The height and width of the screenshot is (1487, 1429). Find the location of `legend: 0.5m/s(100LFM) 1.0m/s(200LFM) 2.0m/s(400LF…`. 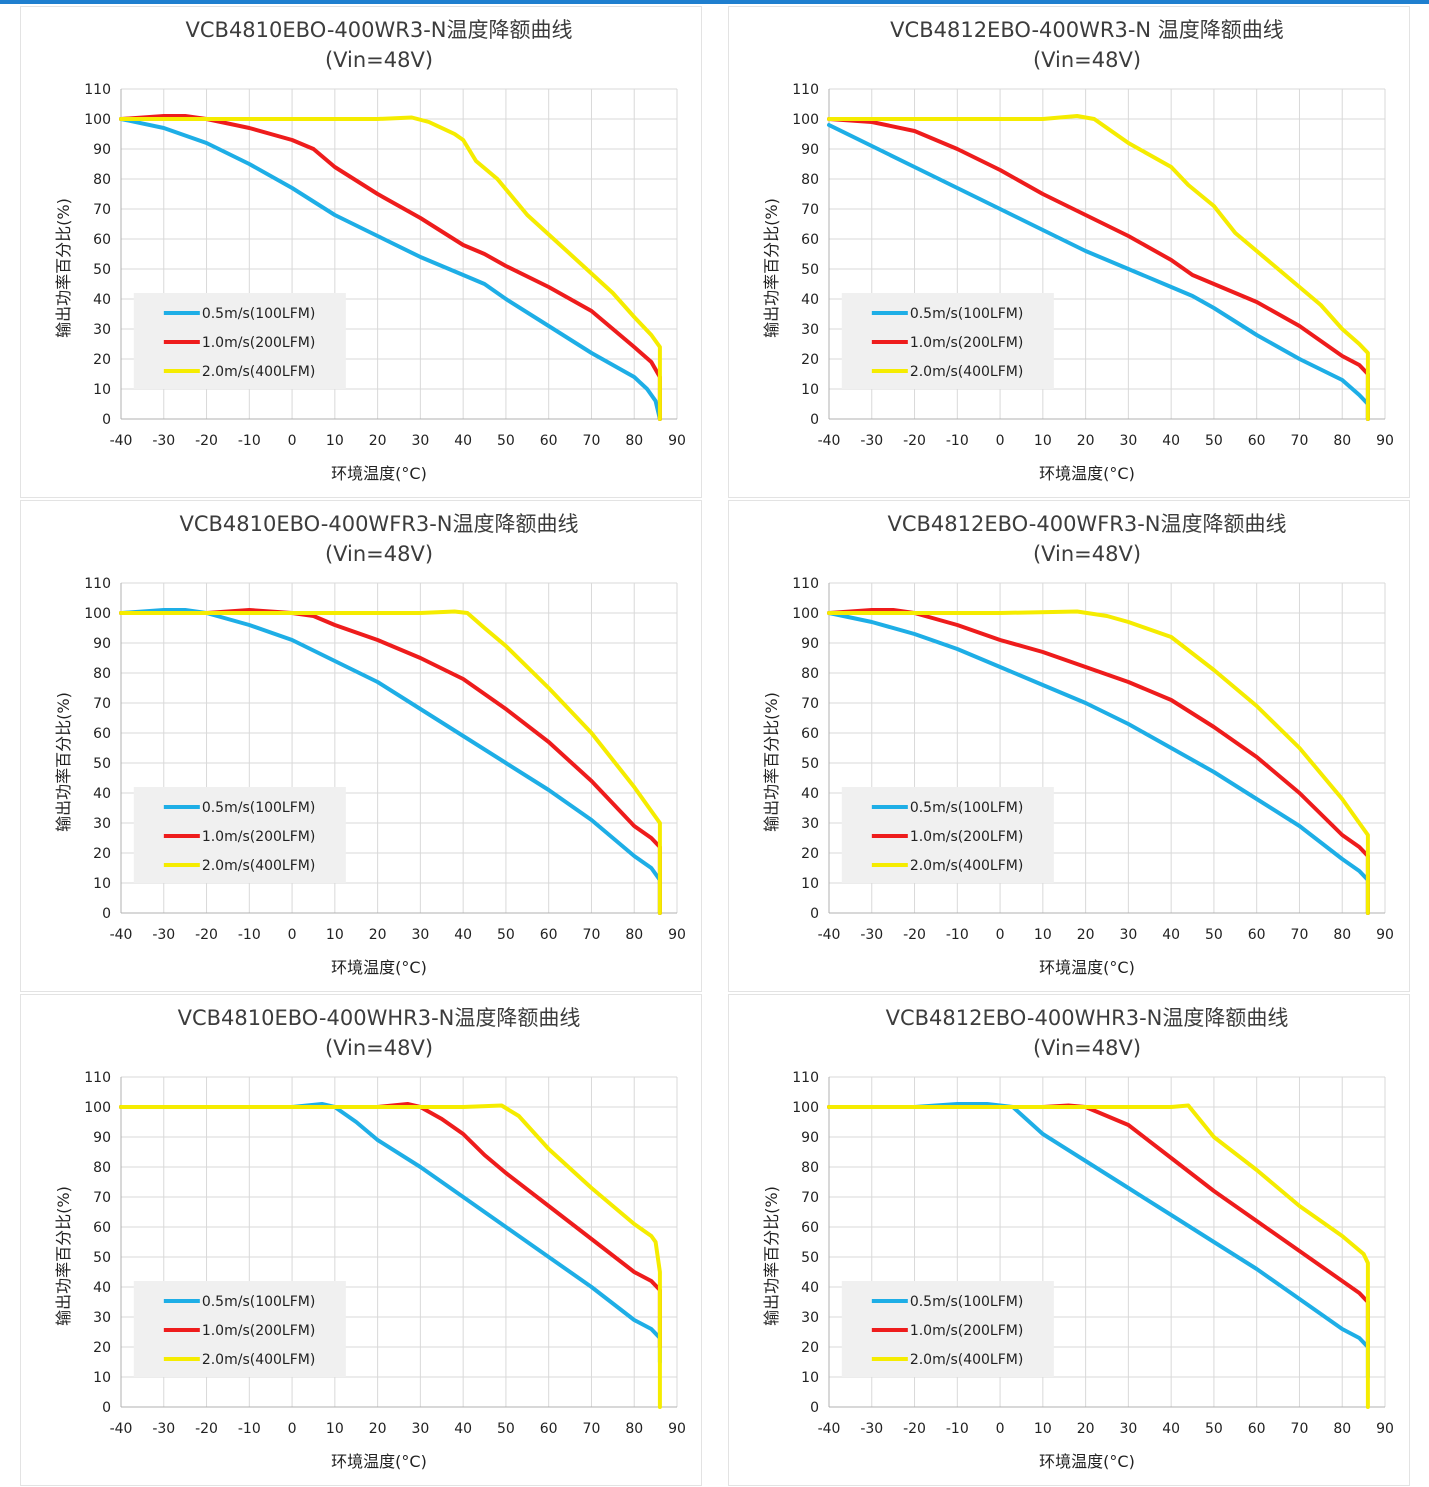

legend: 0.5m/s(100LFM) 1.0m/s(200LFM) 2.0m/s(400LF… is located at coordinates (947, 341).